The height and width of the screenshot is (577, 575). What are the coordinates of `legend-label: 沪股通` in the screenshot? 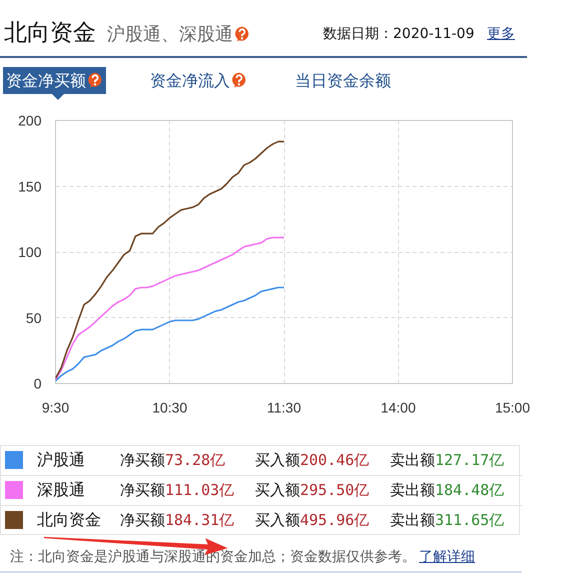 It's located at (61, 460).